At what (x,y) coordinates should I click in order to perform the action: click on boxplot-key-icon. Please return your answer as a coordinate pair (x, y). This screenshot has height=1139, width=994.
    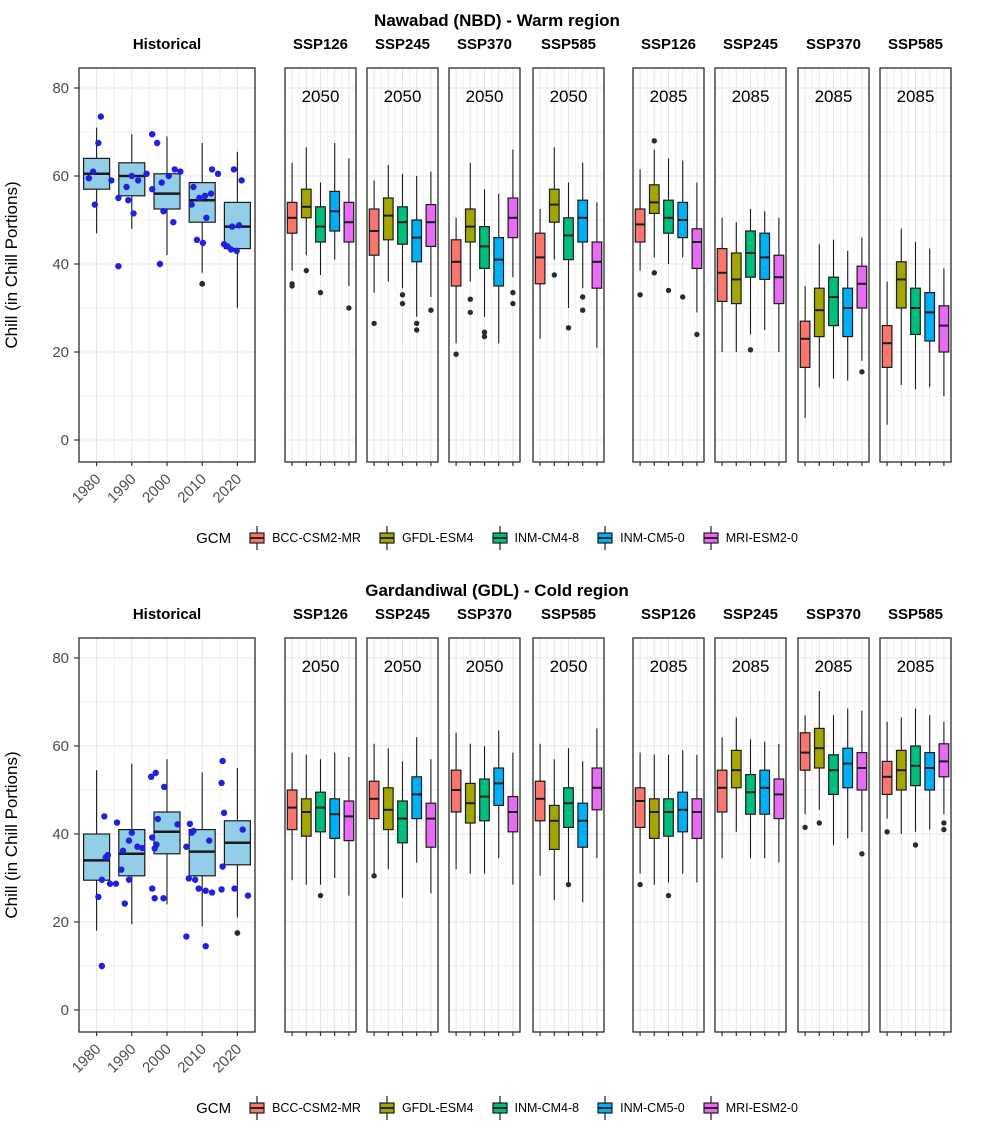
    Looking at the image, I should click on (257, 538).